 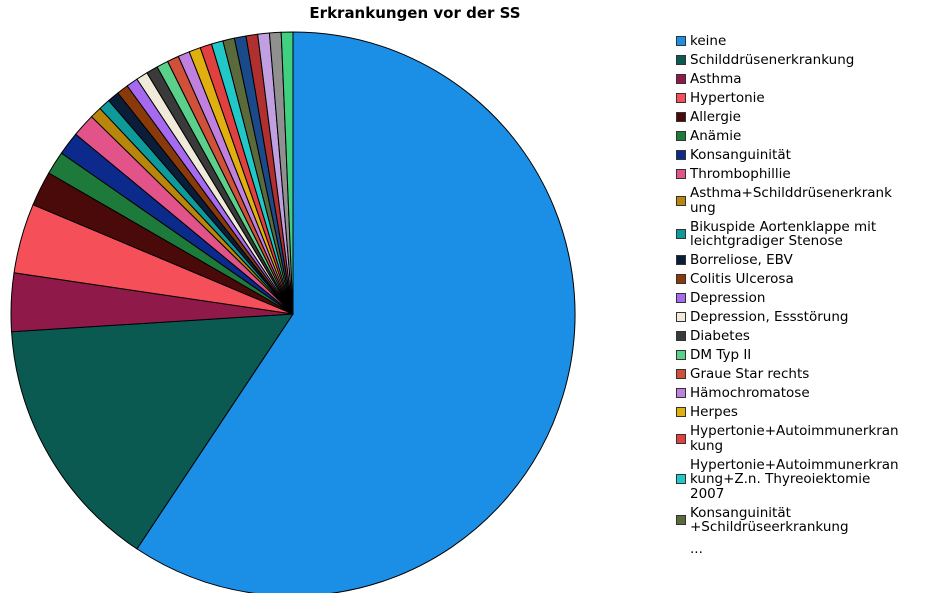 What do you see at coordinates (772, 60) in the screenshot?
I see `legend-label: Schilddrüsenerkrankung` at bounding box center [772, 60].